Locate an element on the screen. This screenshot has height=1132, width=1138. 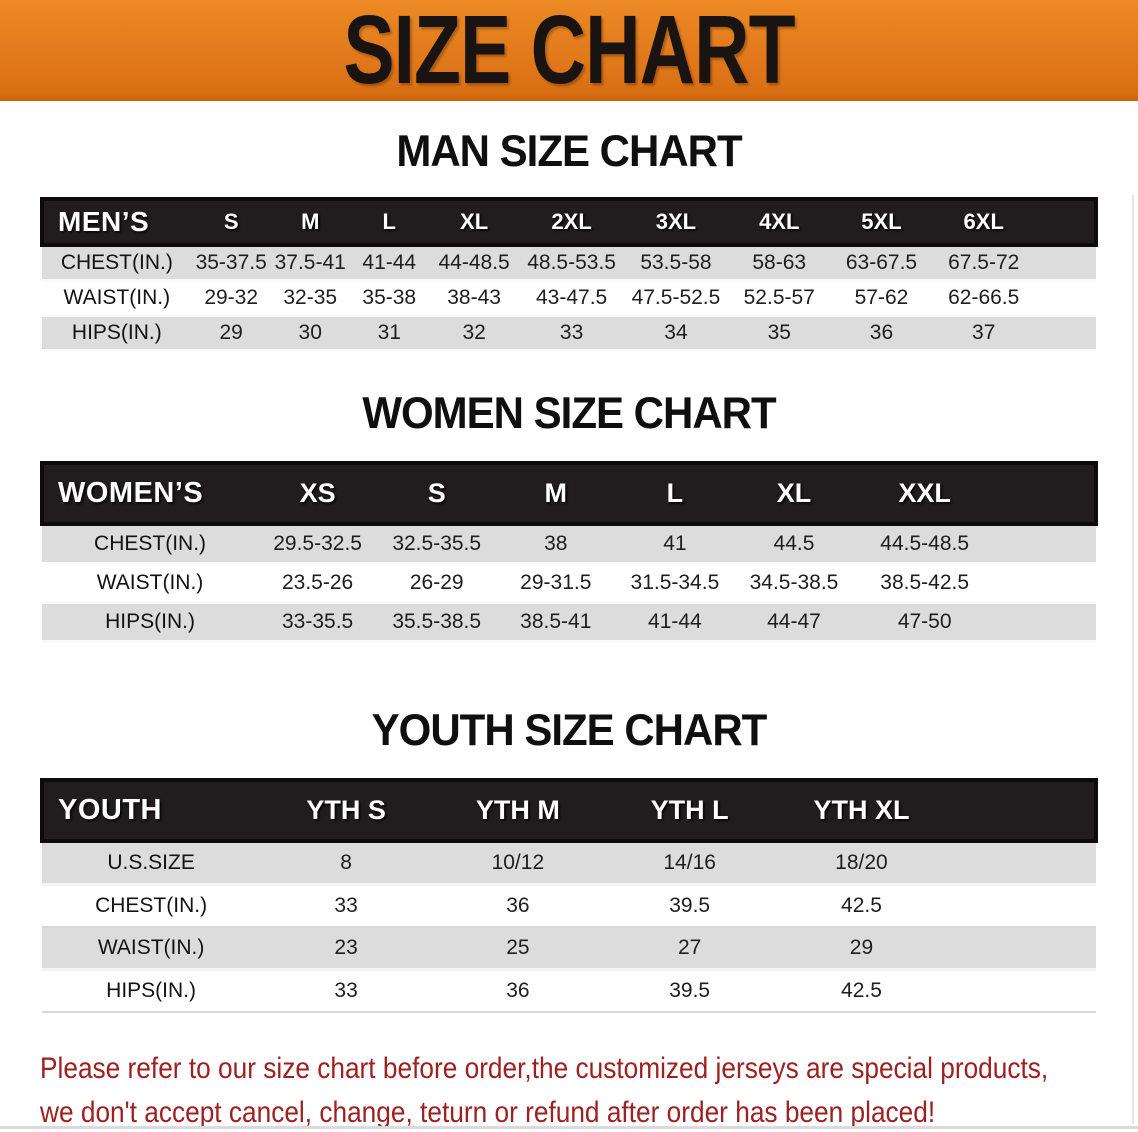
size-column-header: 2XL is located at coordinates (571, 222).